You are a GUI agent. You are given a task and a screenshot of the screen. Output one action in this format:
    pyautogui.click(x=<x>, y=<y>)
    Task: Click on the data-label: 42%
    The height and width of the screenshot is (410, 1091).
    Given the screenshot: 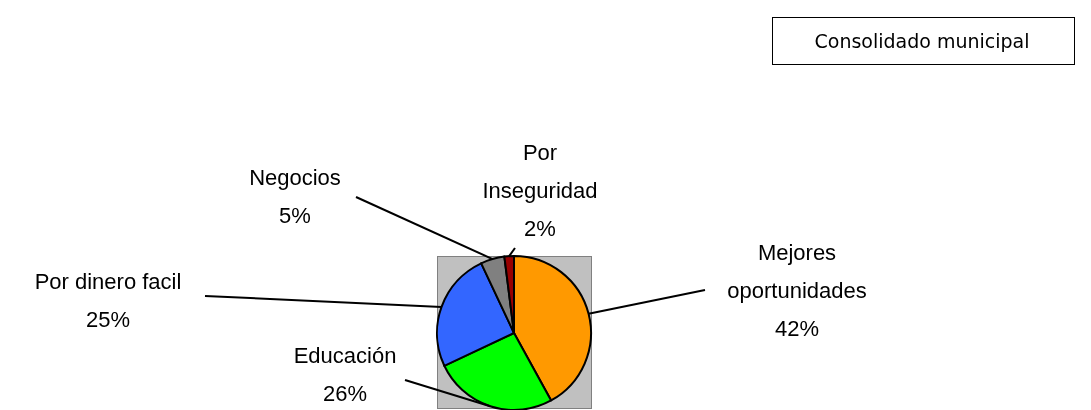 What is the action you would take?
    pyautogui.click(x=797, y=328)
    